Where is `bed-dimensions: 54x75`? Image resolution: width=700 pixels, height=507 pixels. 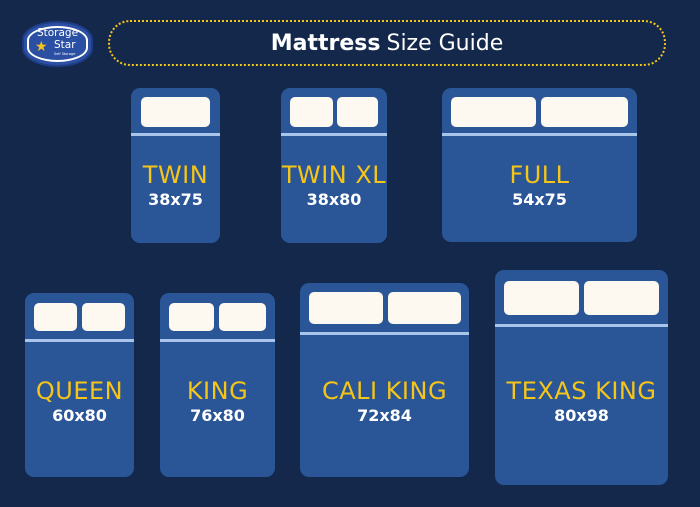
bed-dimensions: 54x75 is located at coordinates (539, 199).